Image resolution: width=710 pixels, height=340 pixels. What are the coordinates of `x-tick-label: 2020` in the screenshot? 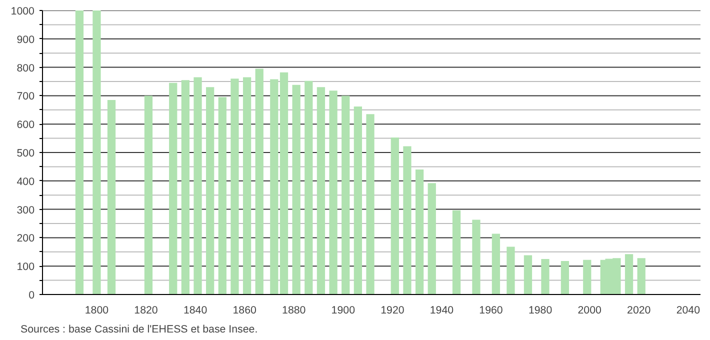 It's located at (639, 310).